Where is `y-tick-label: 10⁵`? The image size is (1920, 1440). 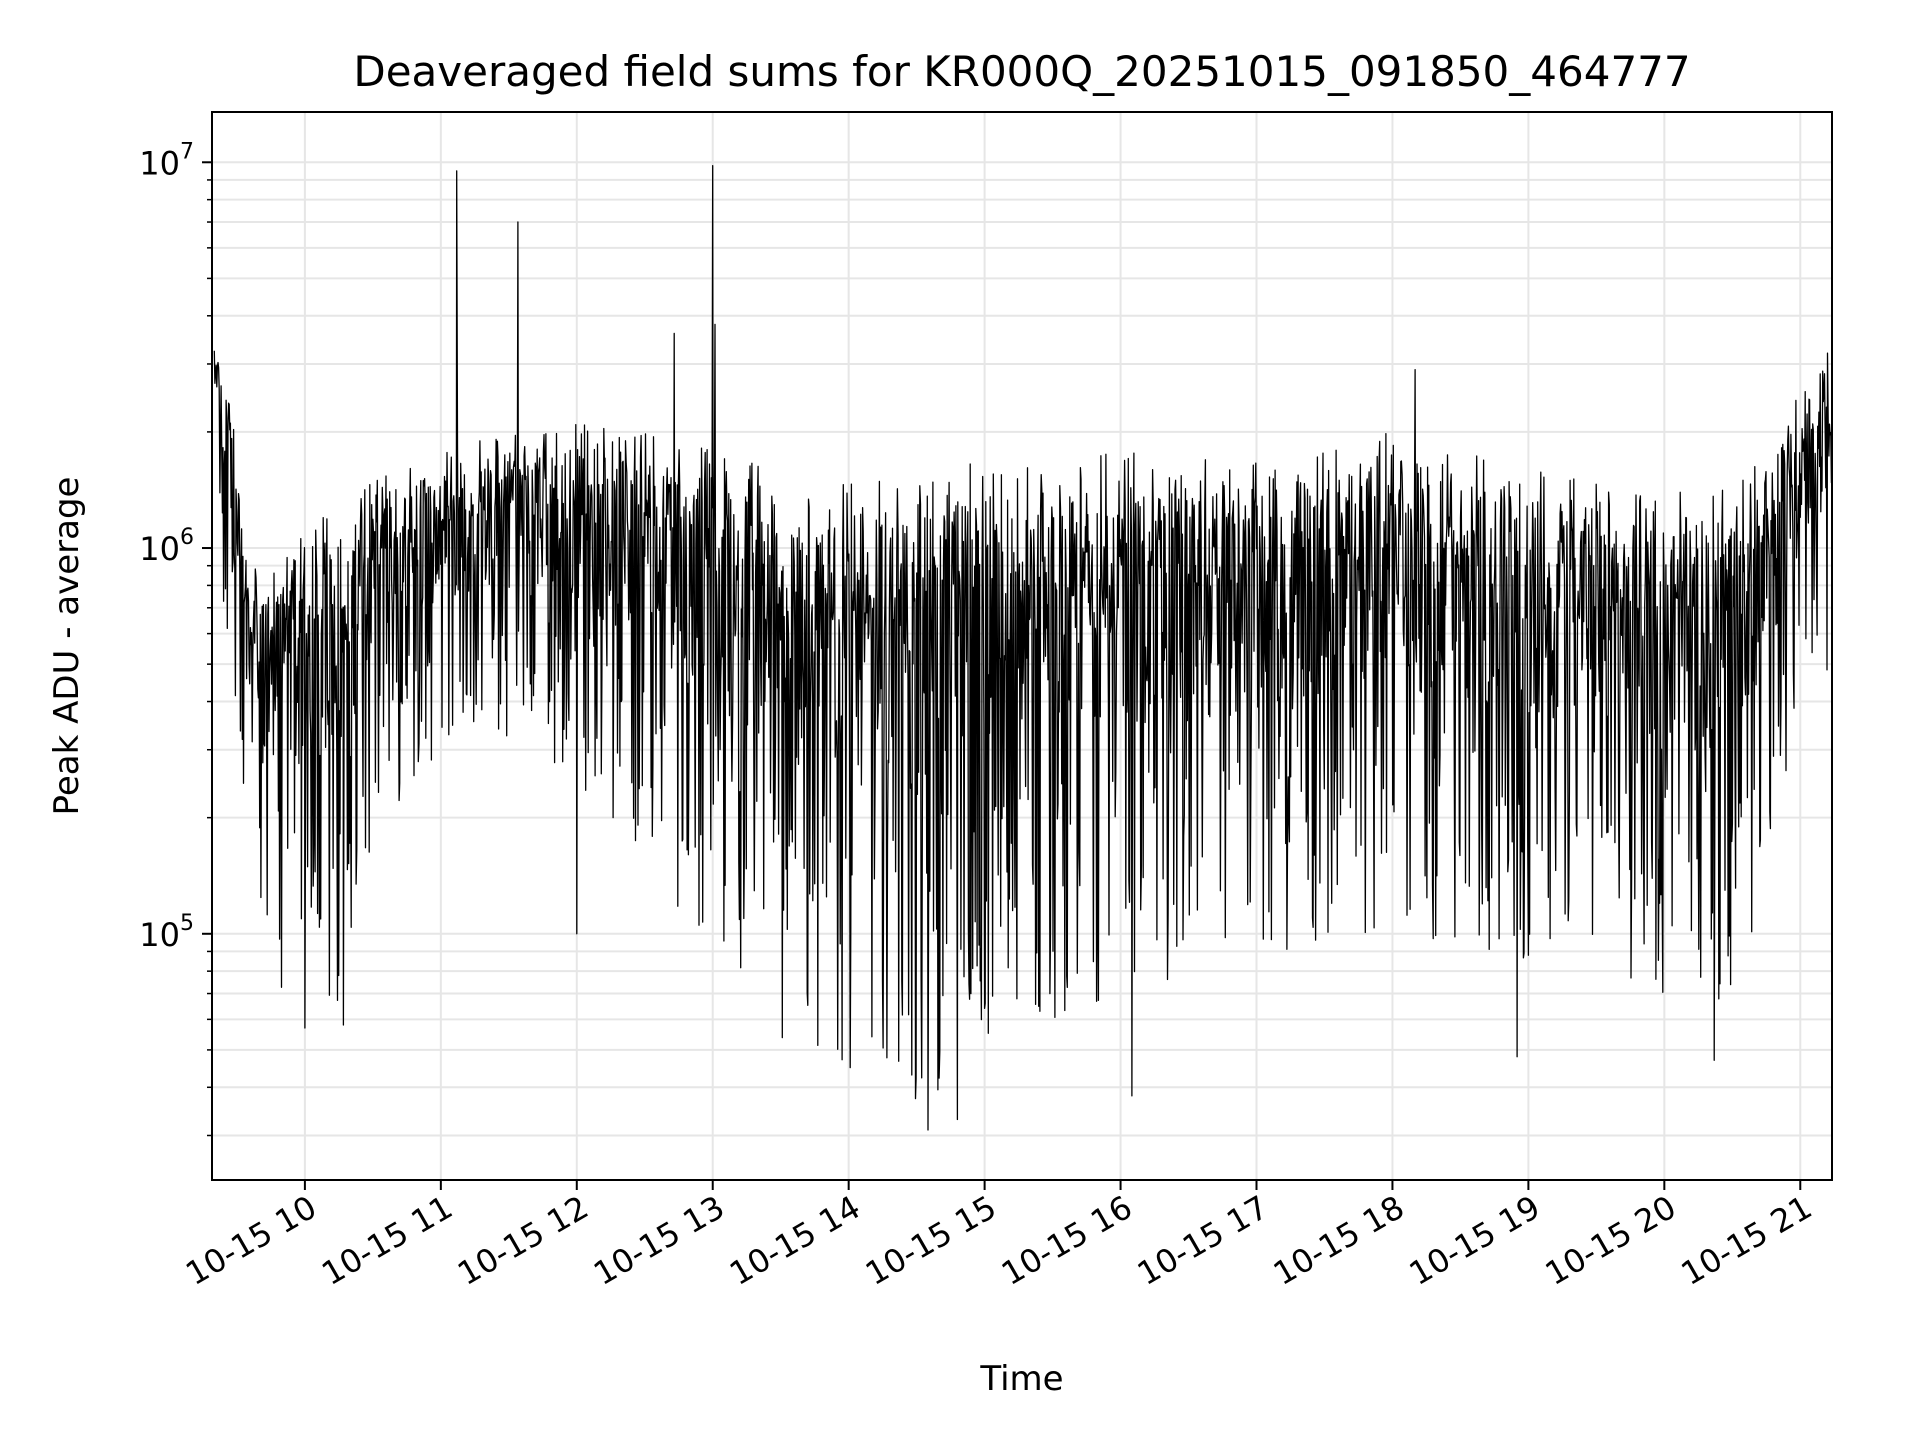 y-tick-label: 10⁵ is located at coordinates (166, 932).